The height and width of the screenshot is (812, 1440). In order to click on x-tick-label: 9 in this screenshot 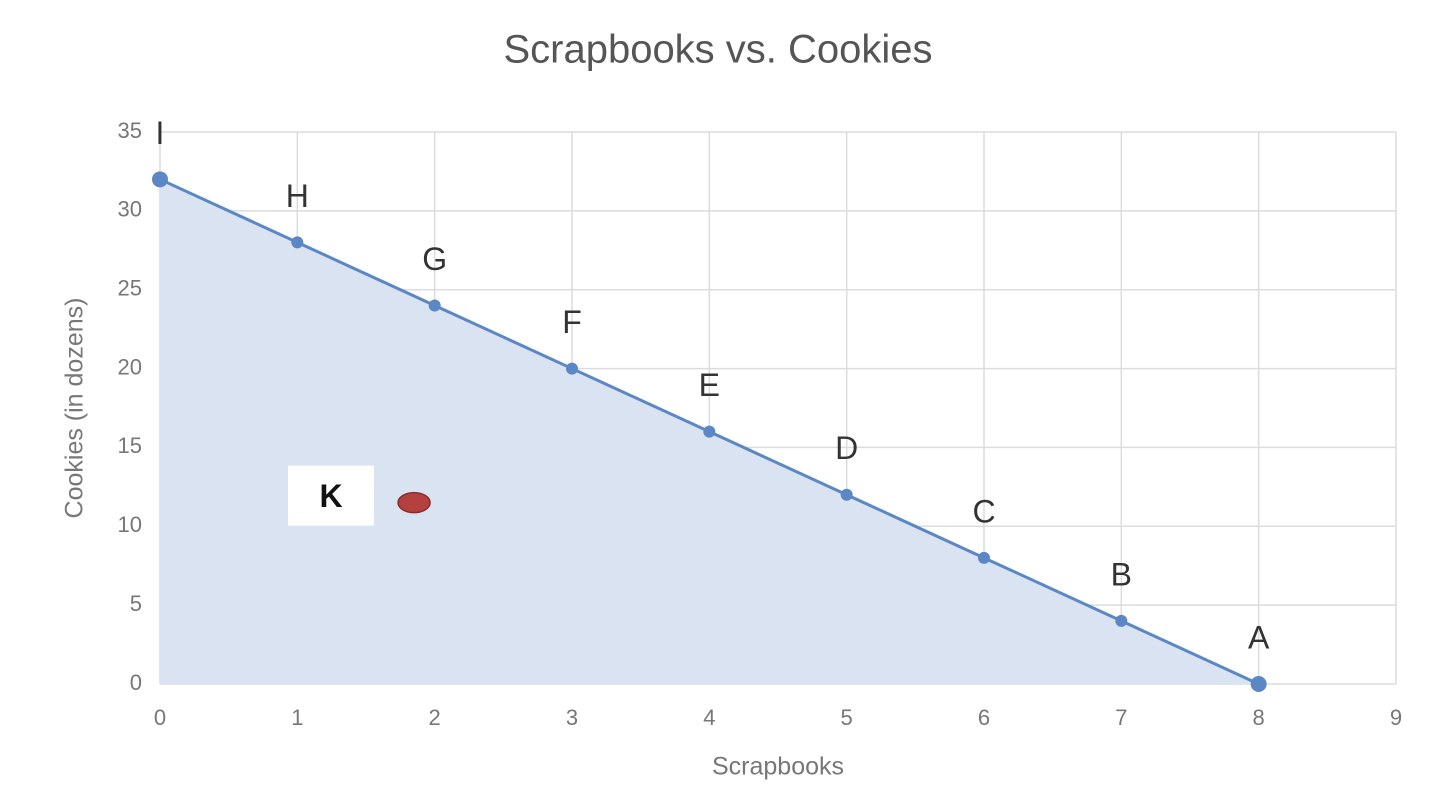, I will do `click(1396, 717)`.